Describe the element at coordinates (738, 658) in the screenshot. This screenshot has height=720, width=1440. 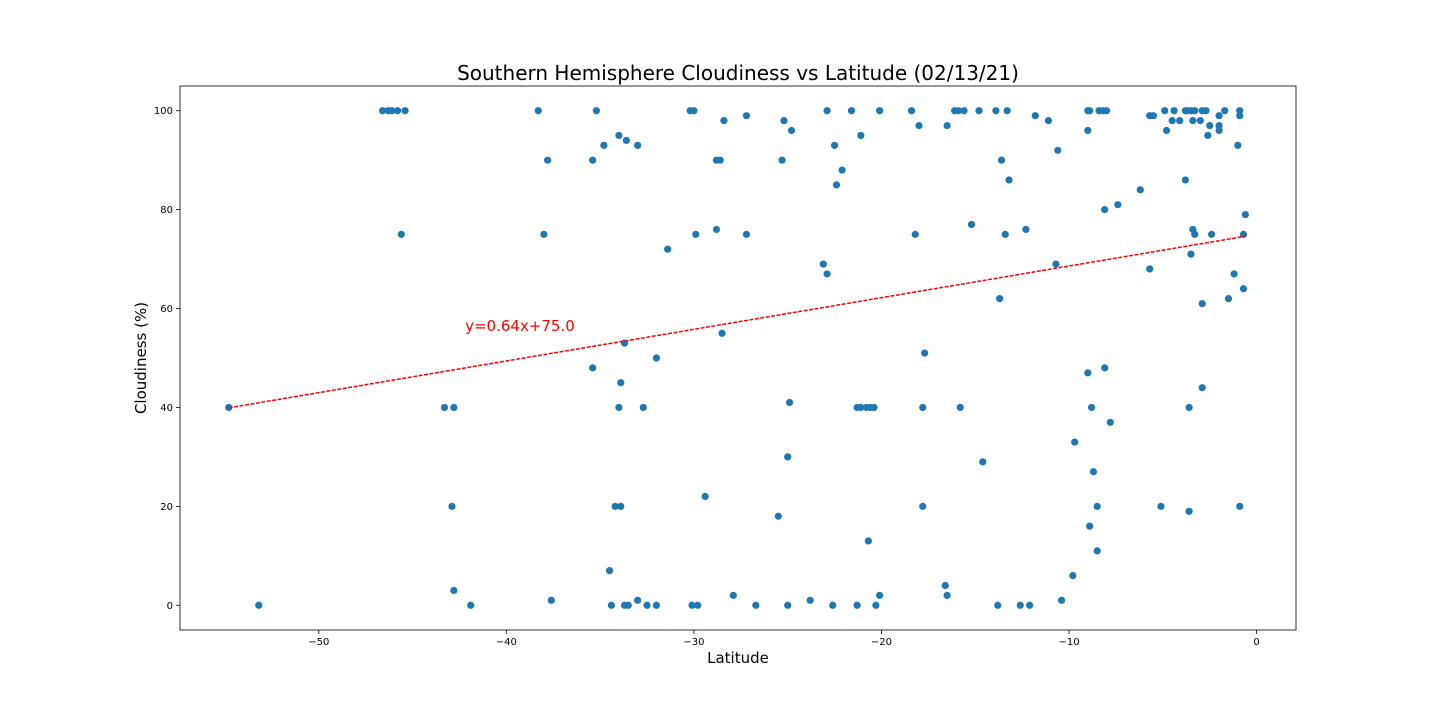
I see `x-axis-label: Latitude` at that location.